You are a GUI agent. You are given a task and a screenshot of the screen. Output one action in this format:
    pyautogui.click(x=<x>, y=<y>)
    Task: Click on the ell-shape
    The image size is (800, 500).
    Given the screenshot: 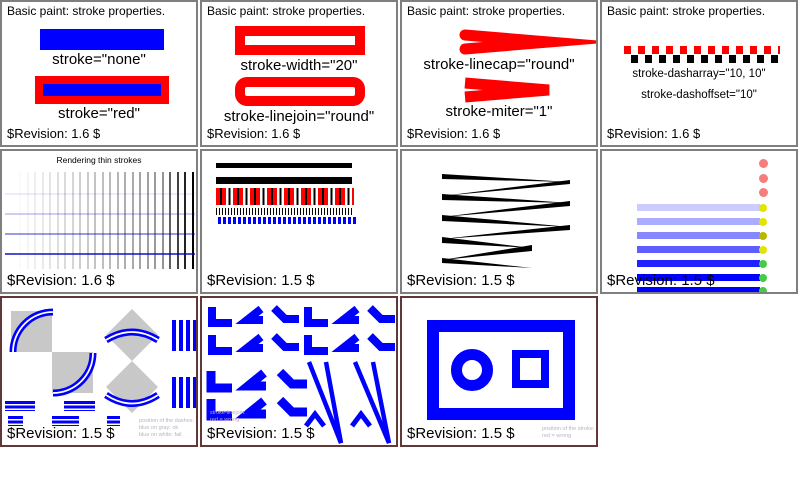 What is the action you would take?
    pyautogui.click(x=220, y=317)
    